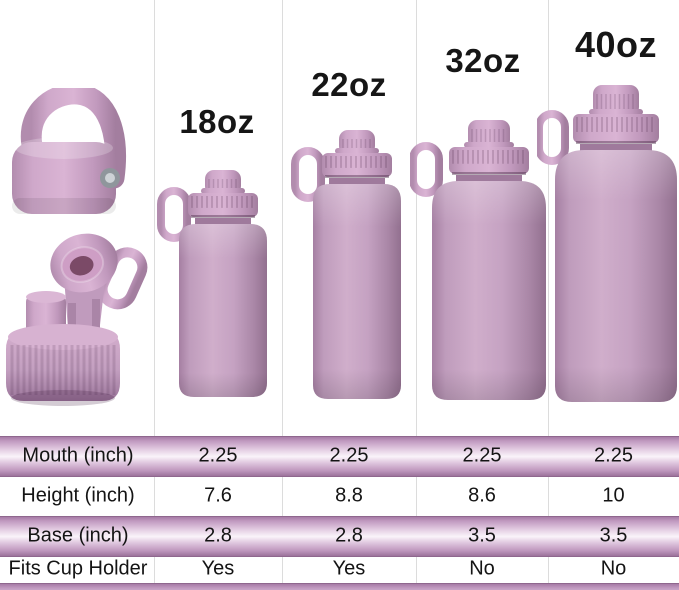  What do you see at coordinates (63, 366) in the screenshot?
I see `spout-threaded-base` at bounding box center [63, 366].